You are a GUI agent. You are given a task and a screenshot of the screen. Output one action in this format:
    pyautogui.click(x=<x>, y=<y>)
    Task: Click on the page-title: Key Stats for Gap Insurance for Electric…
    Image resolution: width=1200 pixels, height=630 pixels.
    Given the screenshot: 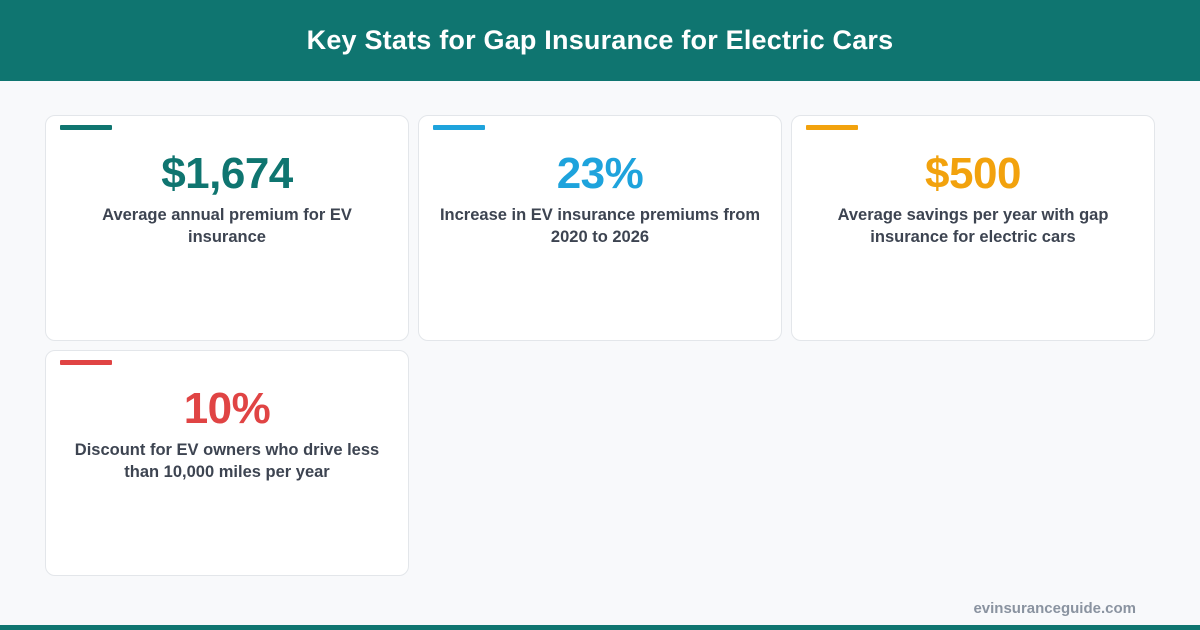 What is the action you would take?
    pyautogui.click(x=600, y=40)
    